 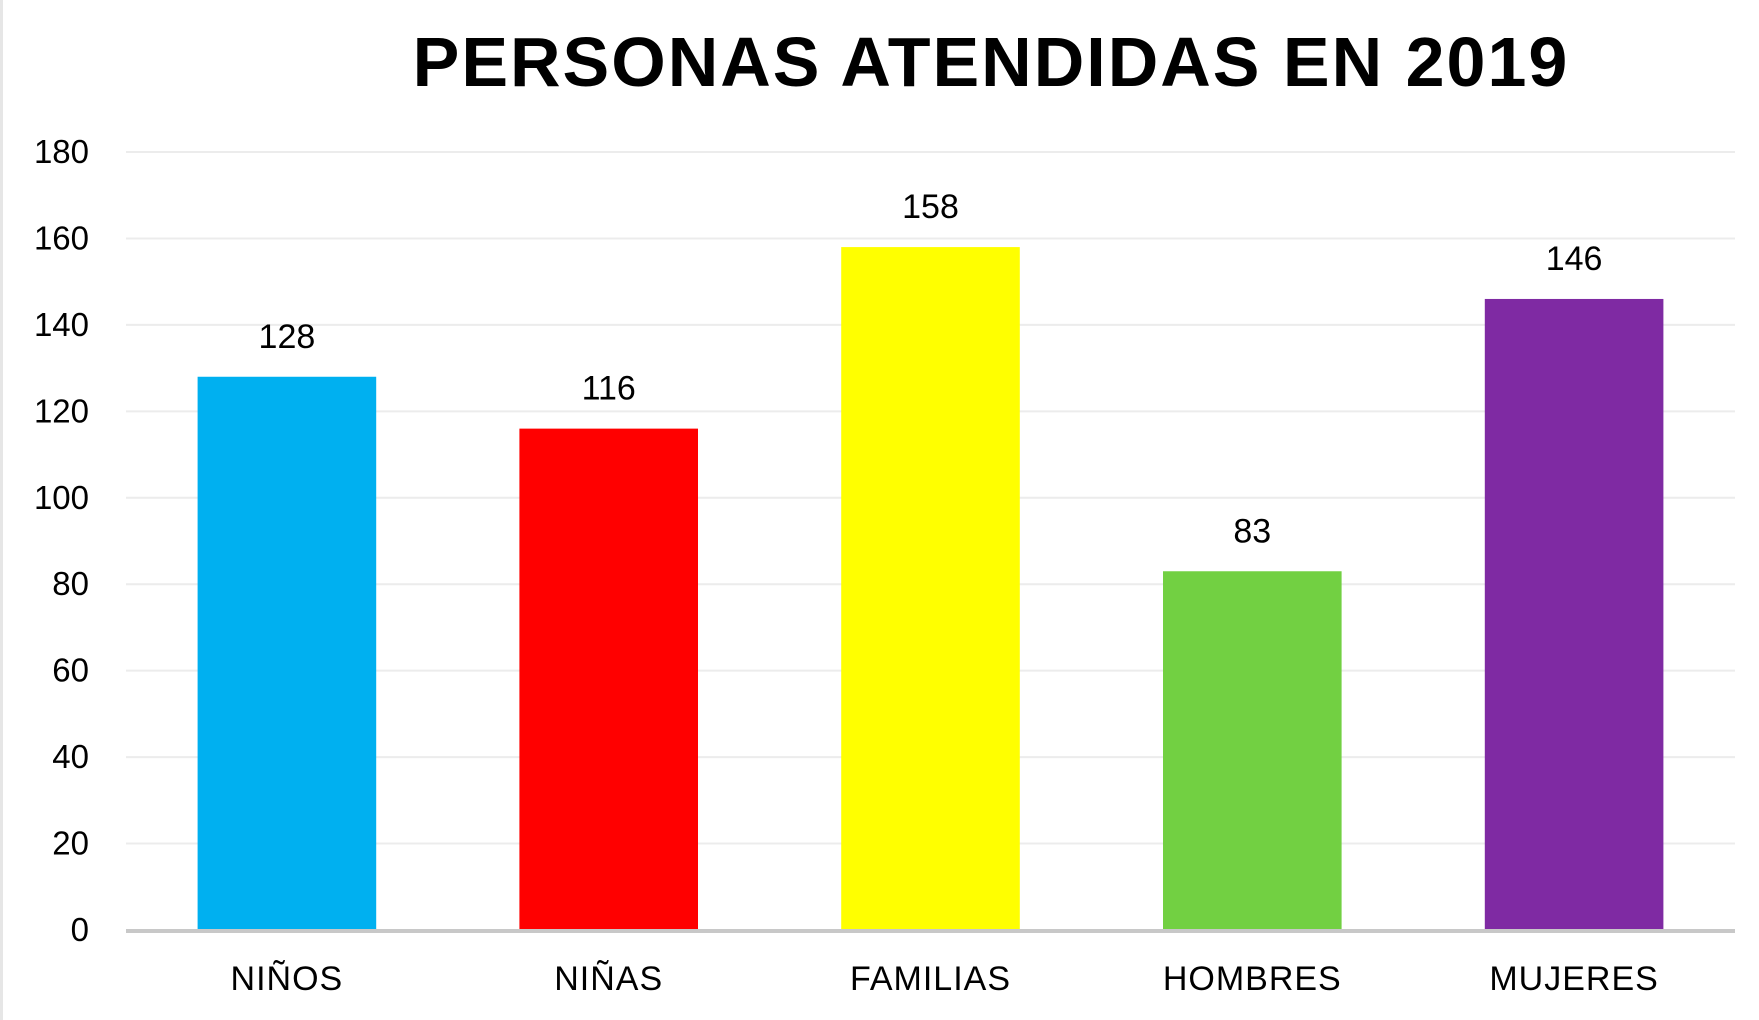 What do you see at coordinates (70, 670) in the screenshot?
I see `y-tick-label: 60` at bounding box center [70, 670].